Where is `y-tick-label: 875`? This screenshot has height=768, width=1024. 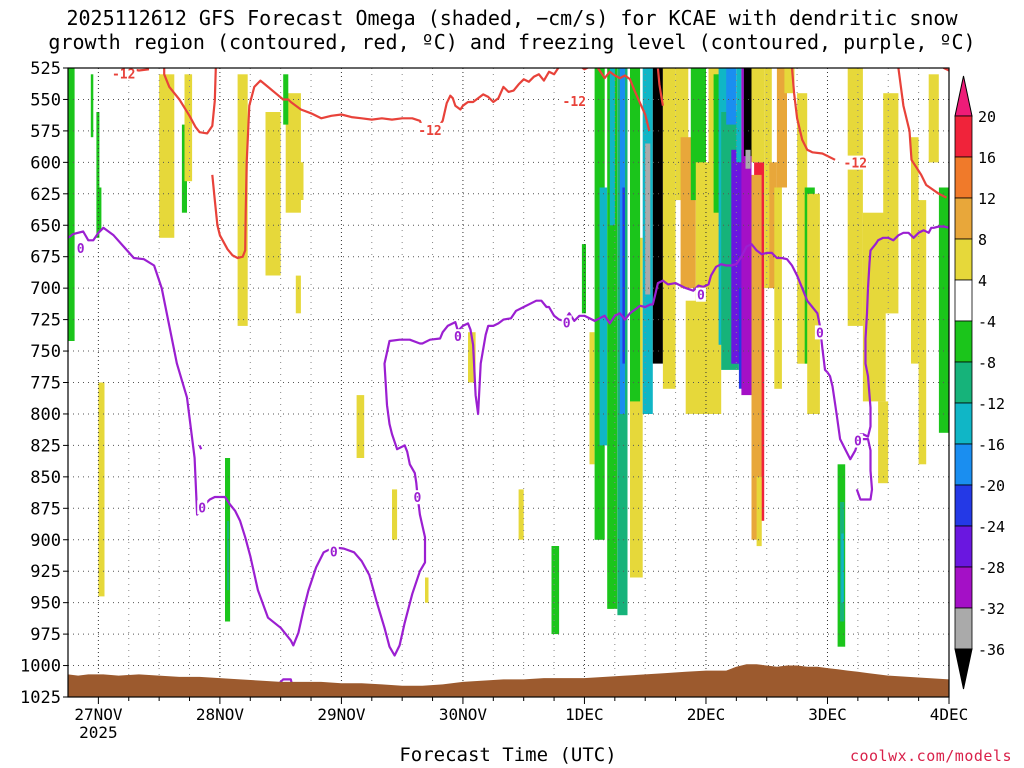
y-tick-label: 875 is located at coordinates (45, 509).